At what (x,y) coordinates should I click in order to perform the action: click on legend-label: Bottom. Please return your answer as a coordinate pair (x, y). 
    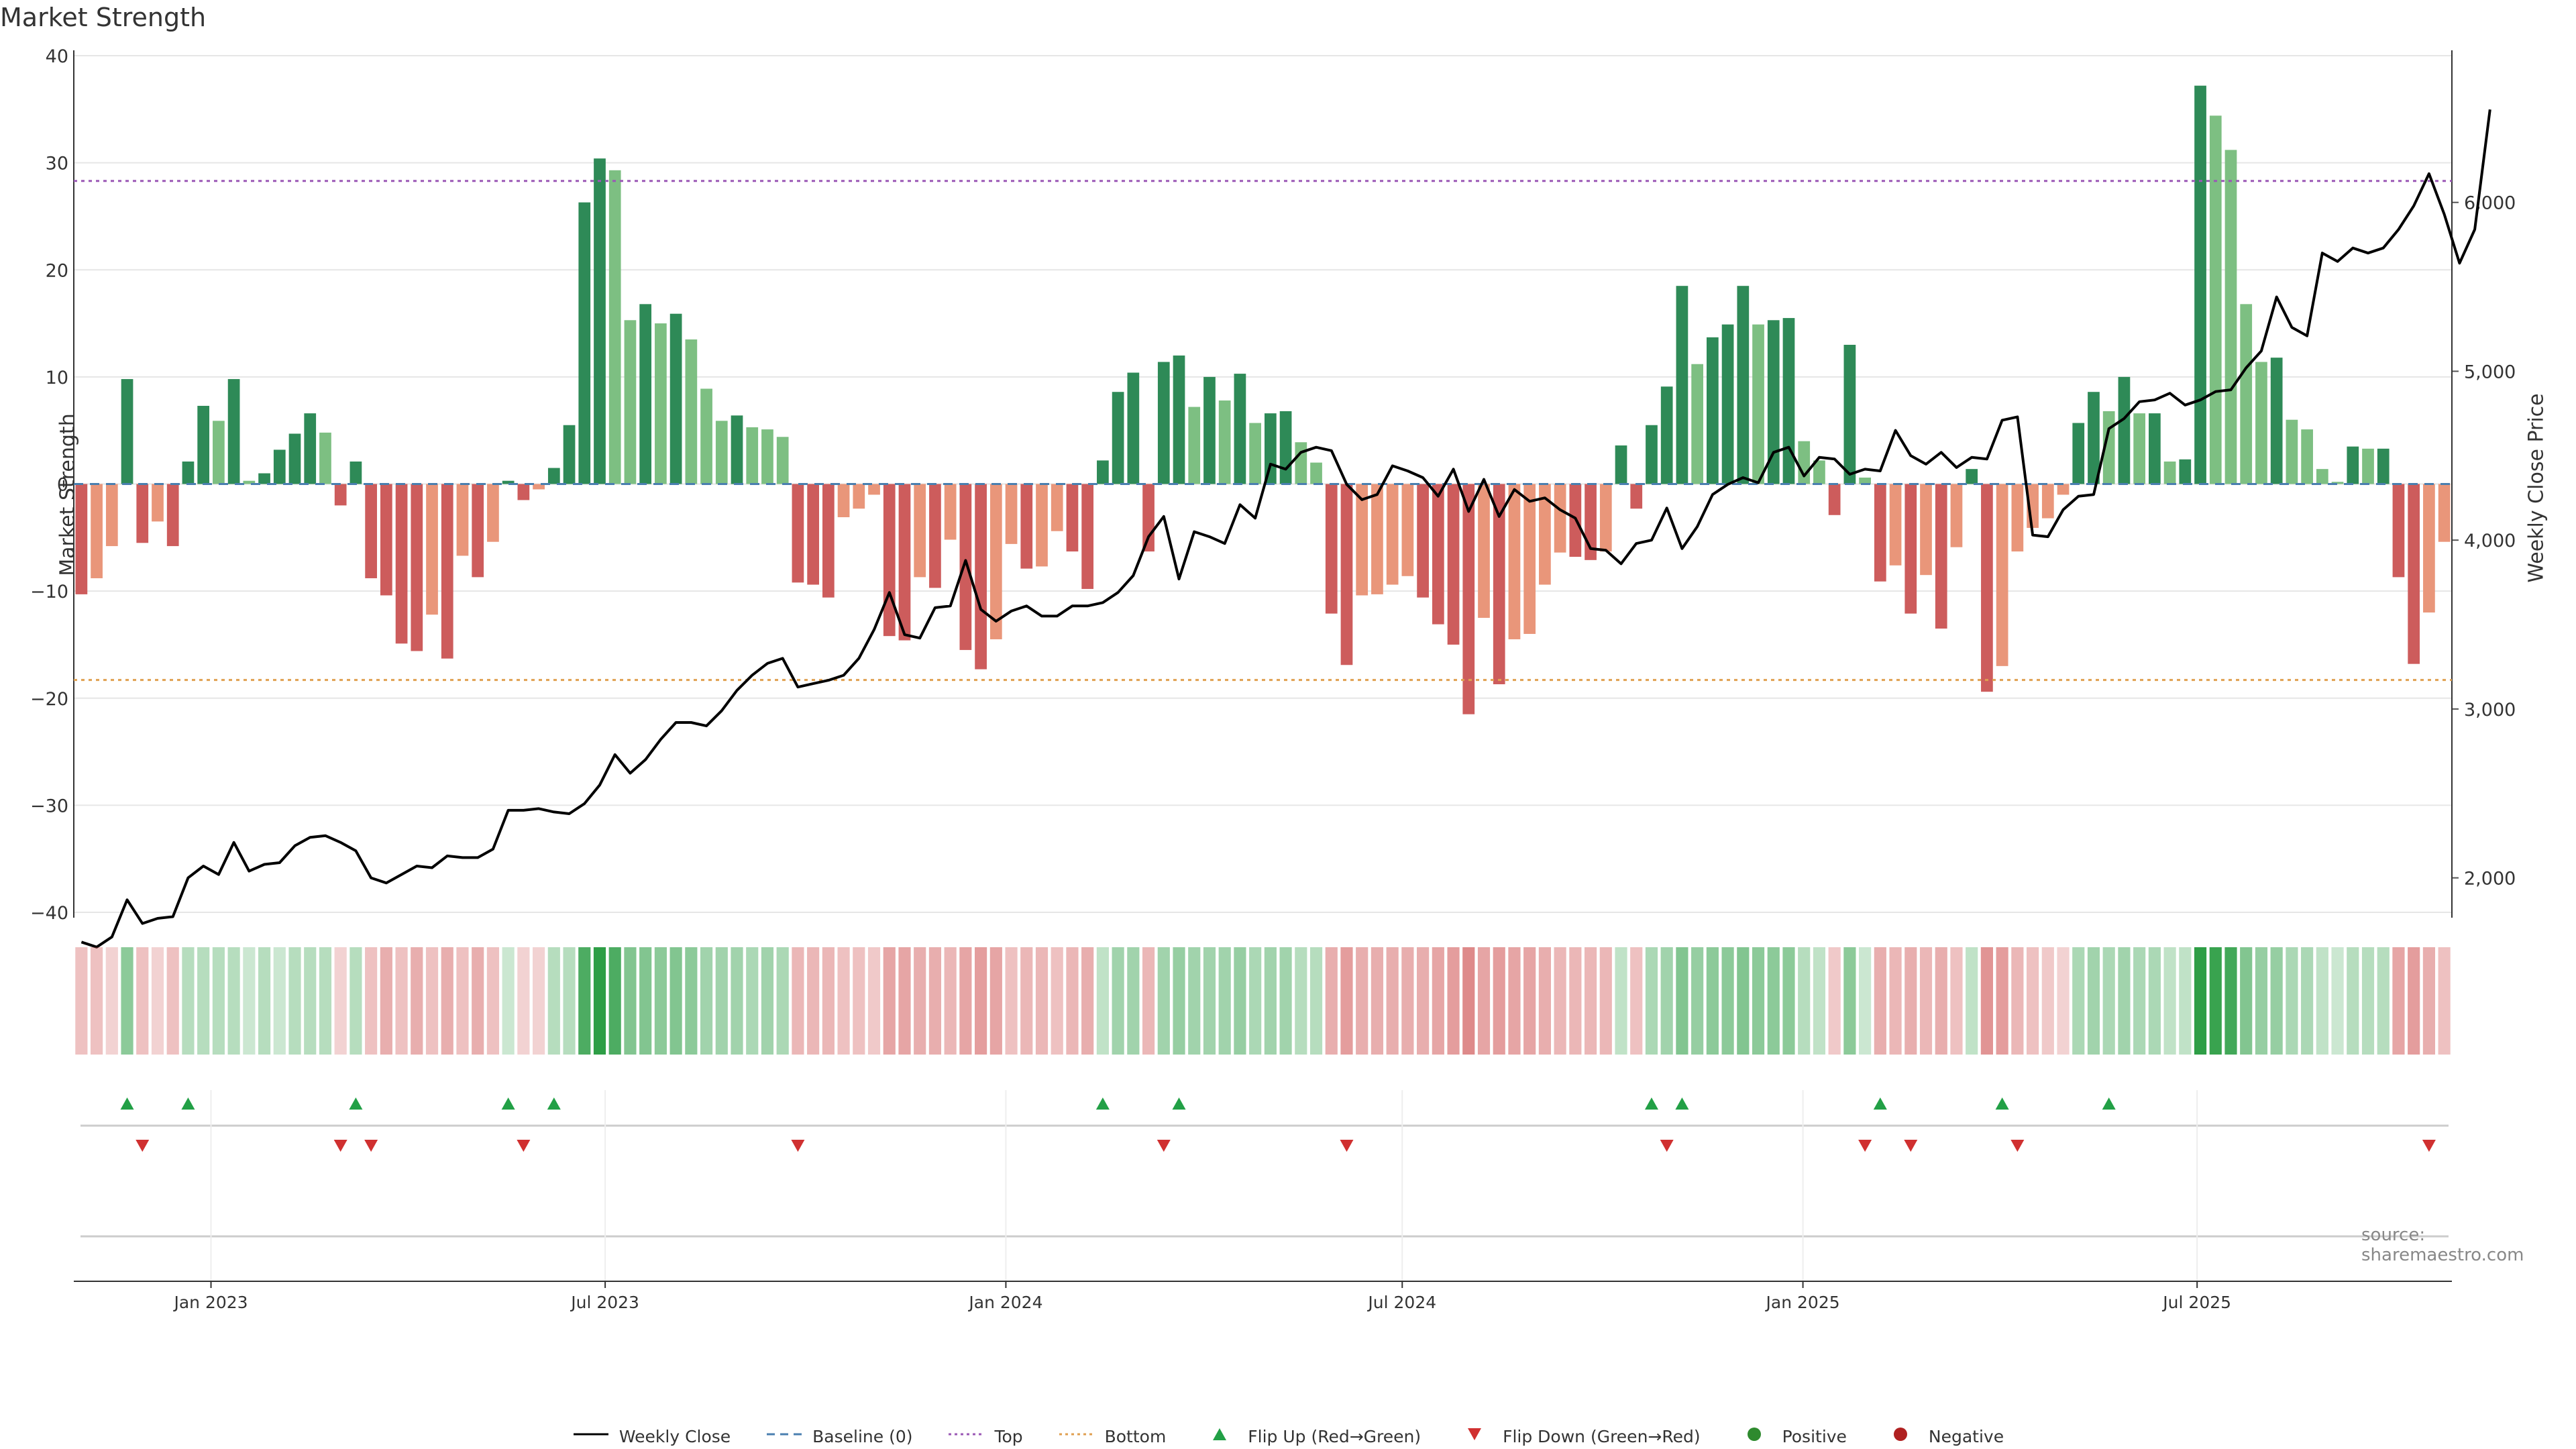
    Looking at the image, I should click on (1135, 1436).